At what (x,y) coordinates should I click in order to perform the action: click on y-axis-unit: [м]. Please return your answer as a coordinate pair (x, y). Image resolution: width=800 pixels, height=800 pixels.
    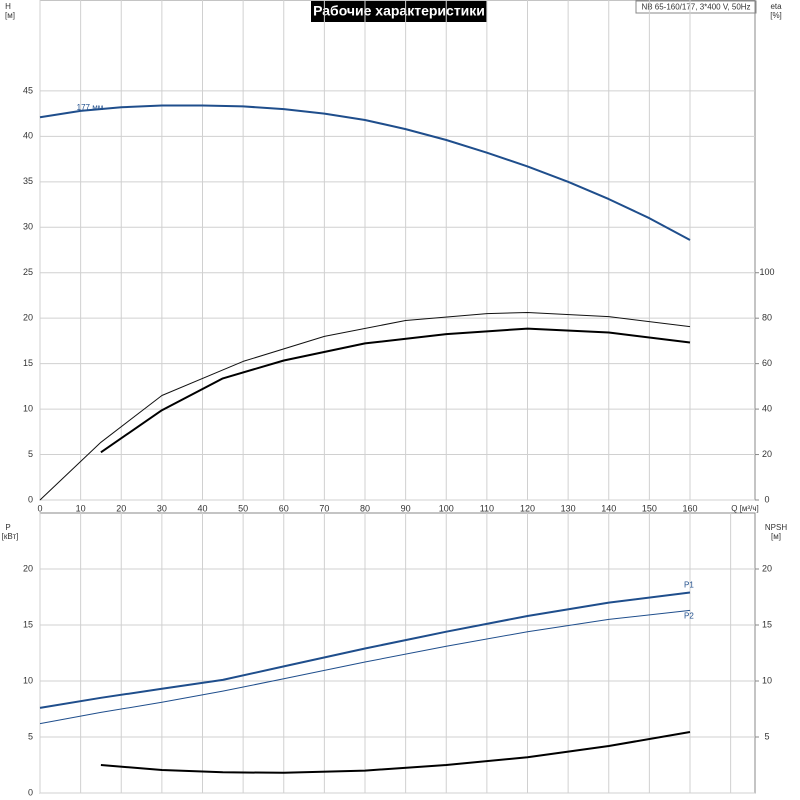
    Looking at the image, I should click on (10, 15).